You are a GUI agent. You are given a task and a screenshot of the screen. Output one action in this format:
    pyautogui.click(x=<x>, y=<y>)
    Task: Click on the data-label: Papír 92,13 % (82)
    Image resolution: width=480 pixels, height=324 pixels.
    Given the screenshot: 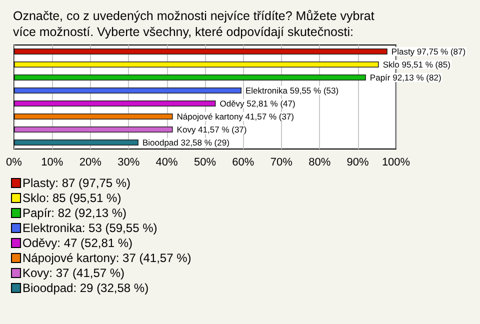 What is the action you would take?
    pyautogui.click(x=406, y=77)
    